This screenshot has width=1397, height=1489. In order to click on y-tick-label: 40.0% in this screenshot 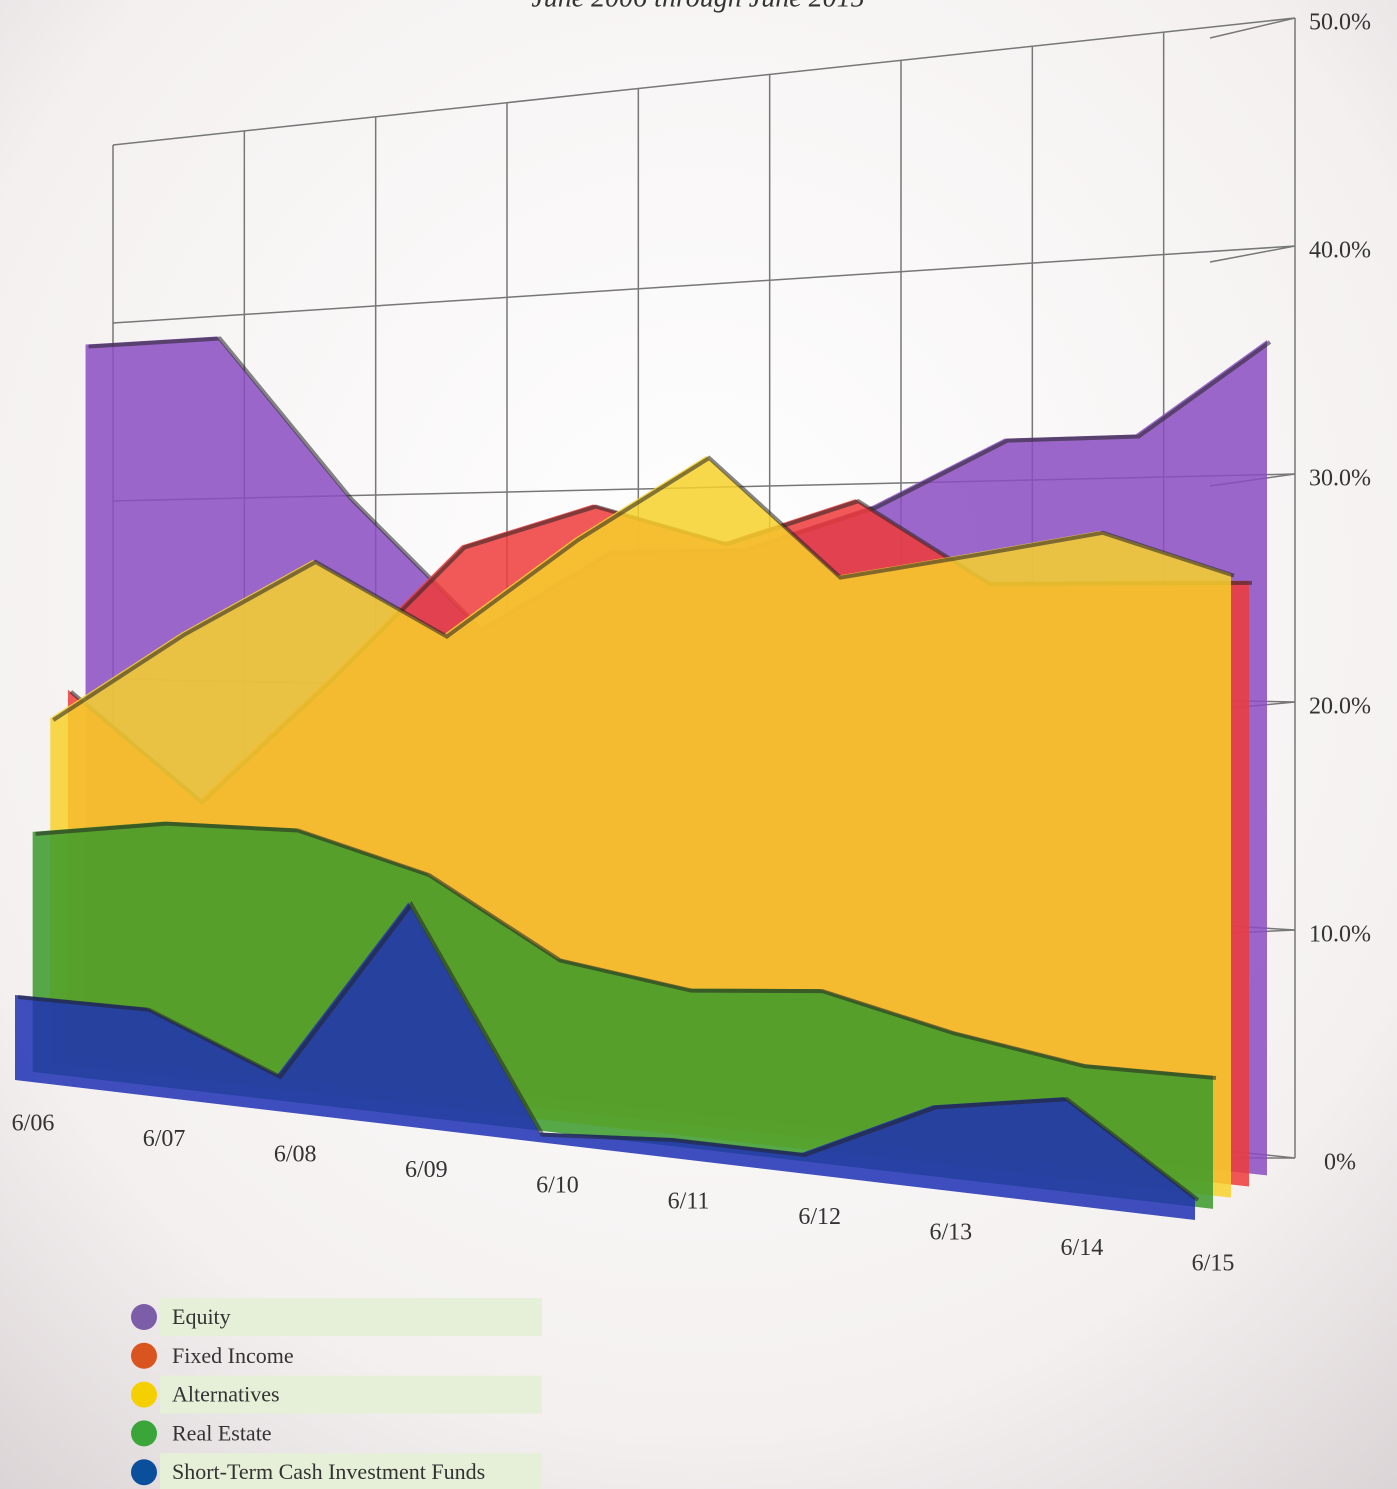, I will do `click(1340, 251)`.